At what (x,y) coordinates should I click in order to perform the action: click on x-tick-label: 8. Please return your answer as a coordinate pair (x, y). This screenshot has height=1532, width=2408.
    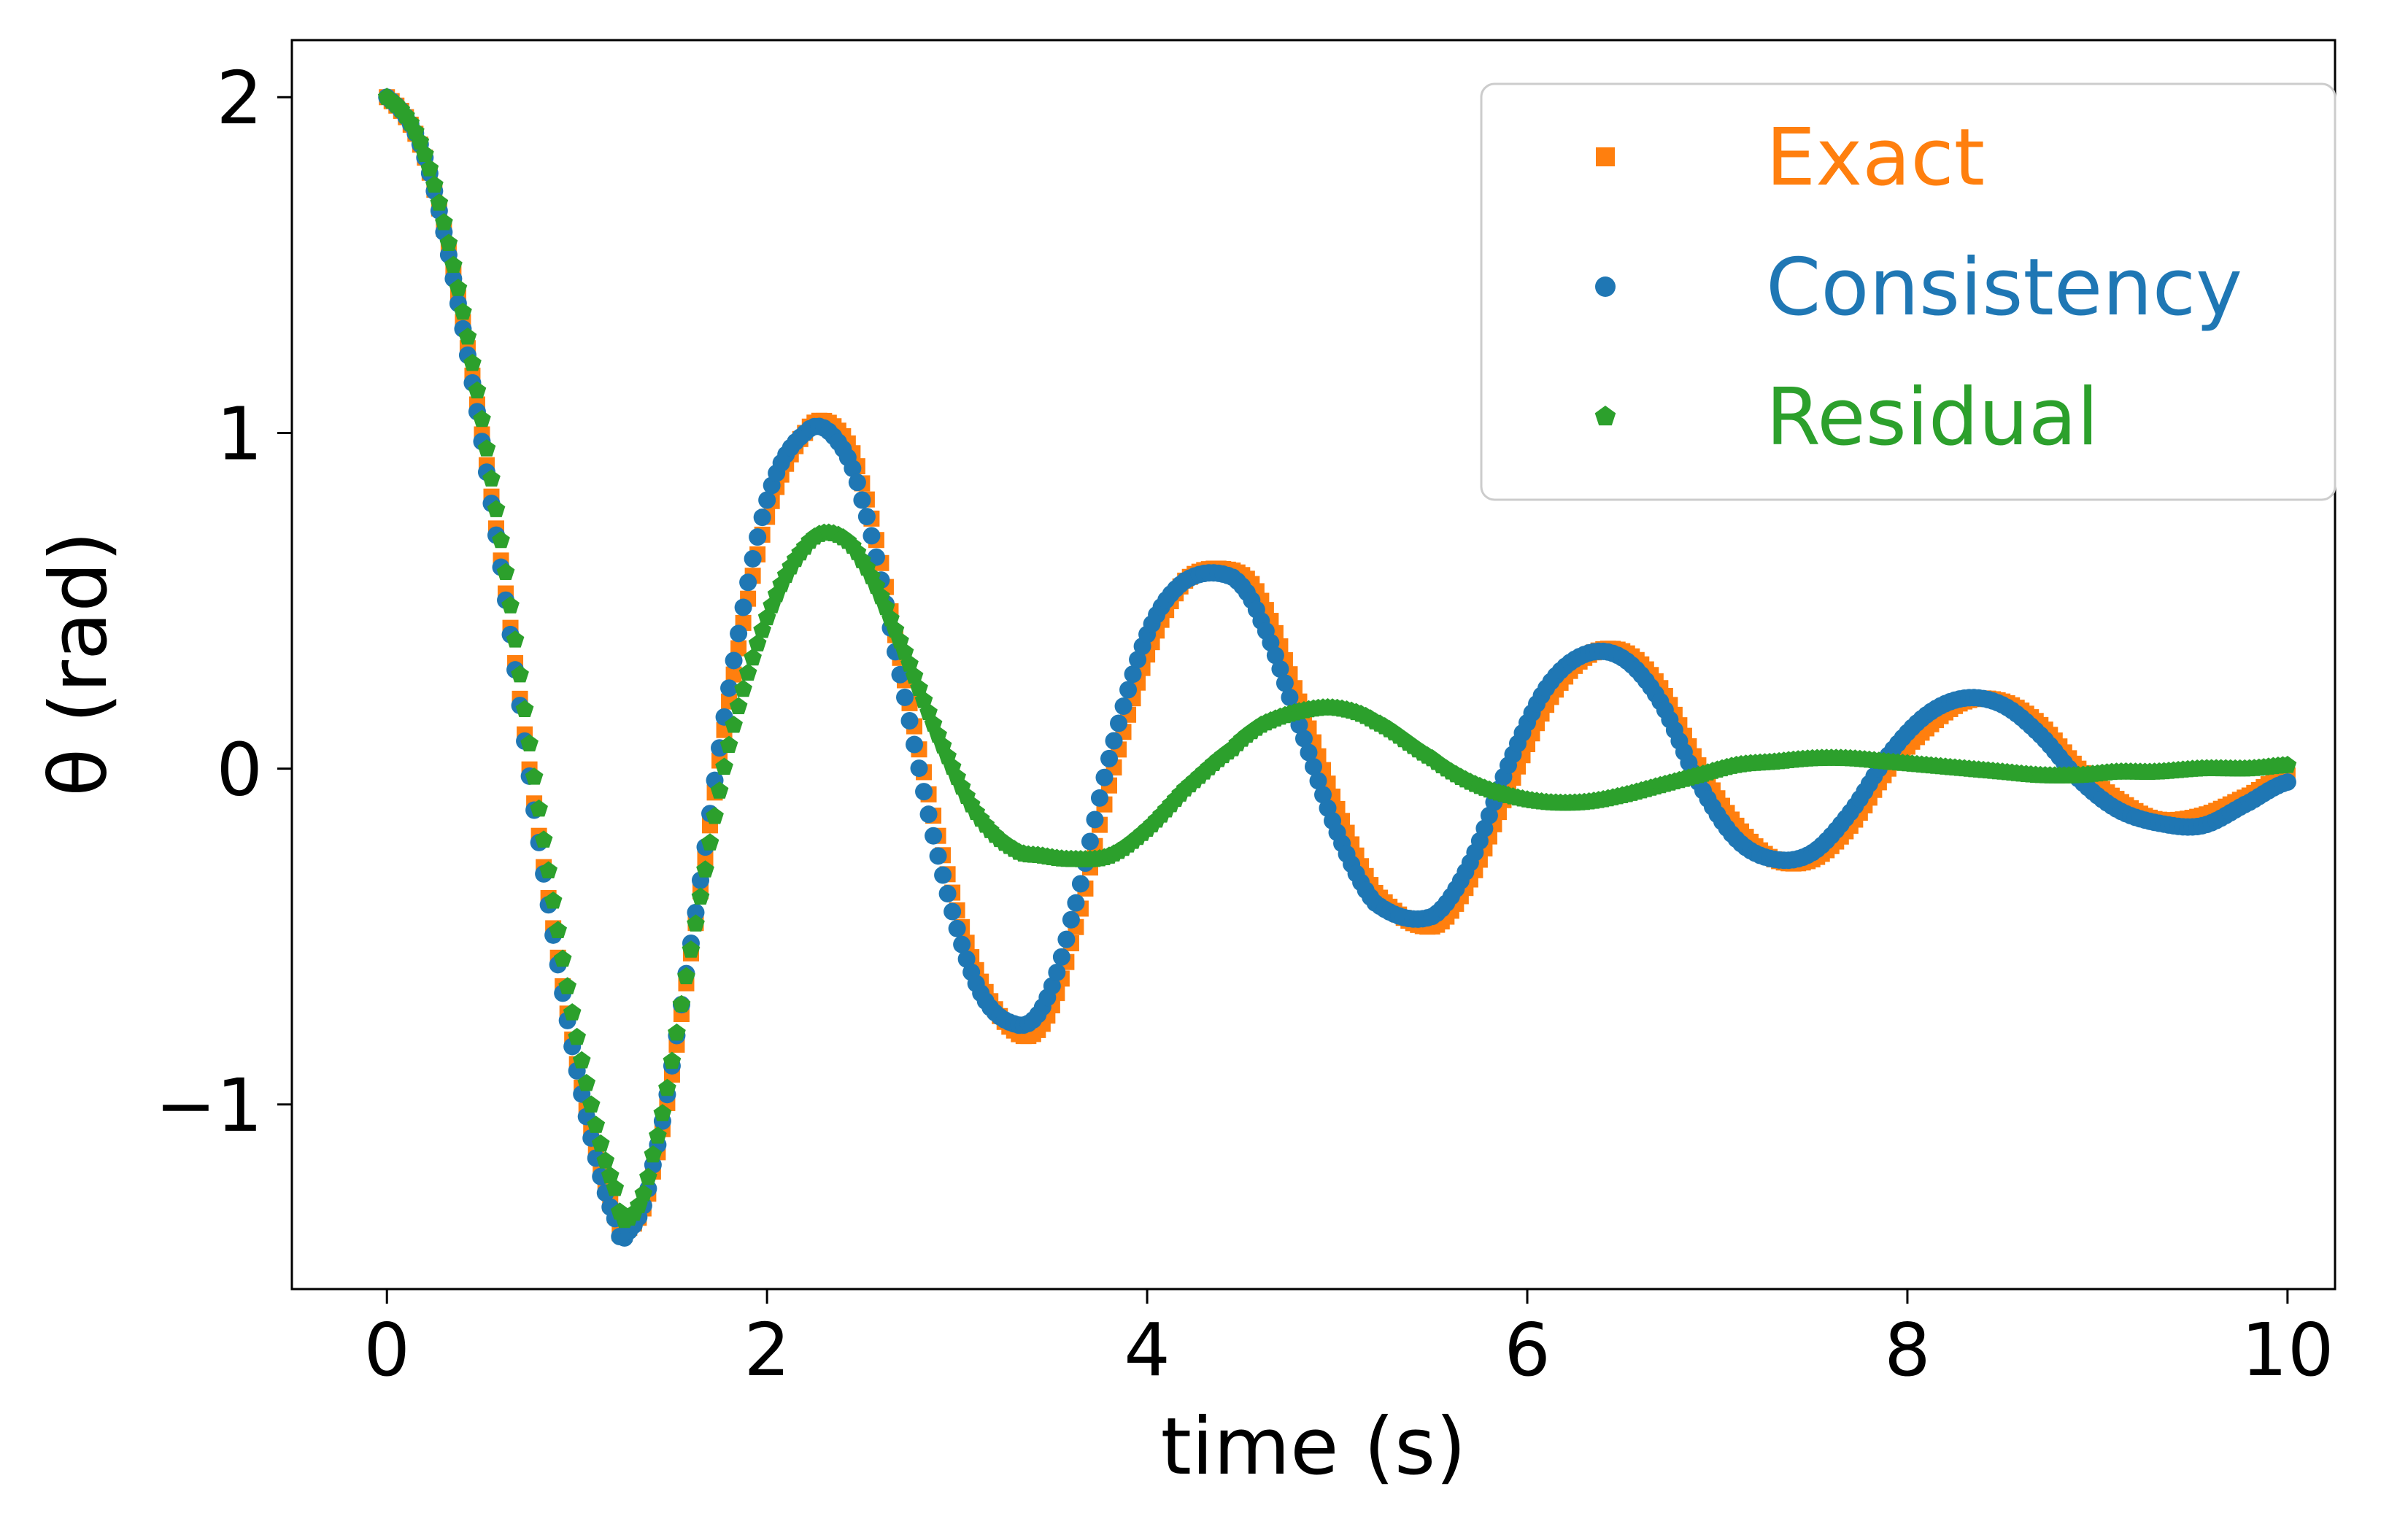
    Looking at the image, I should click on (1907, 1350).